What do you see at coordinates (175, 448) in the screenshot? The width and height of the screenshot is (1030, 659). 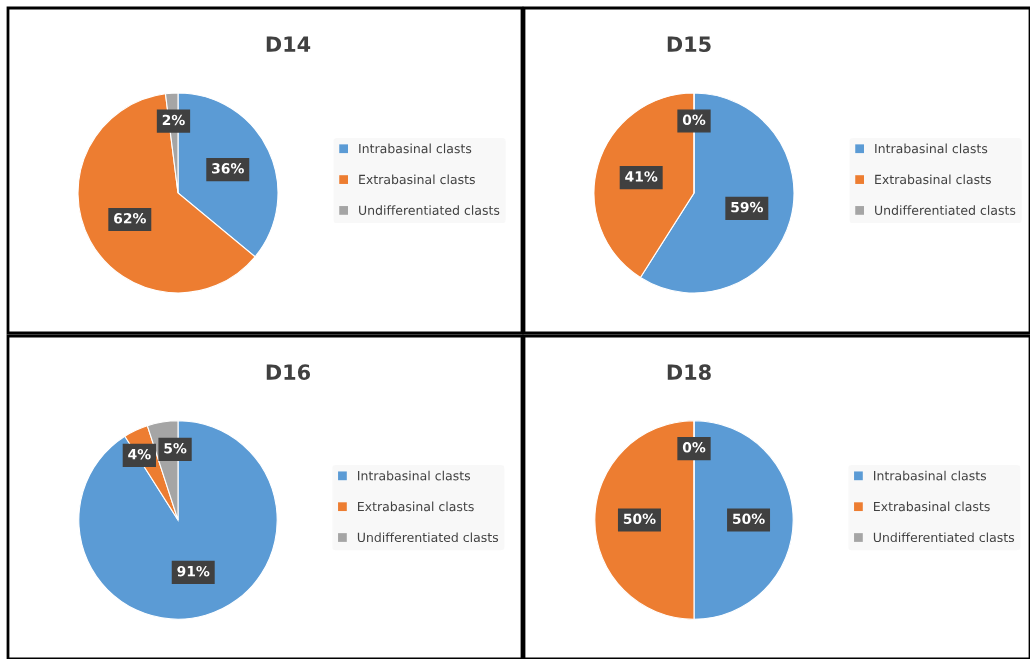 I see `data-label: 5%` at bounding box center [175, 448].